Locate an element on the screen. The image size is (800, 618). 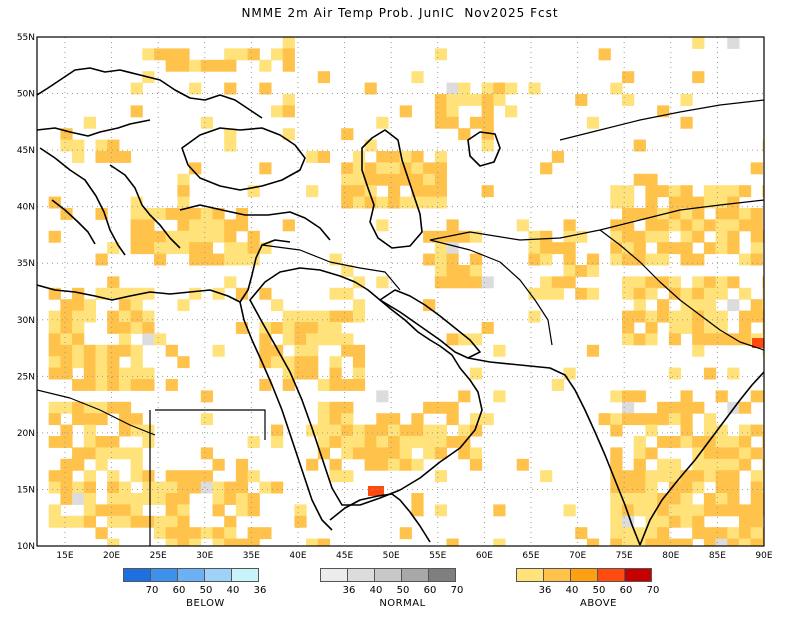
lon-tick-label: 60E is located at coordinates (484, 556).